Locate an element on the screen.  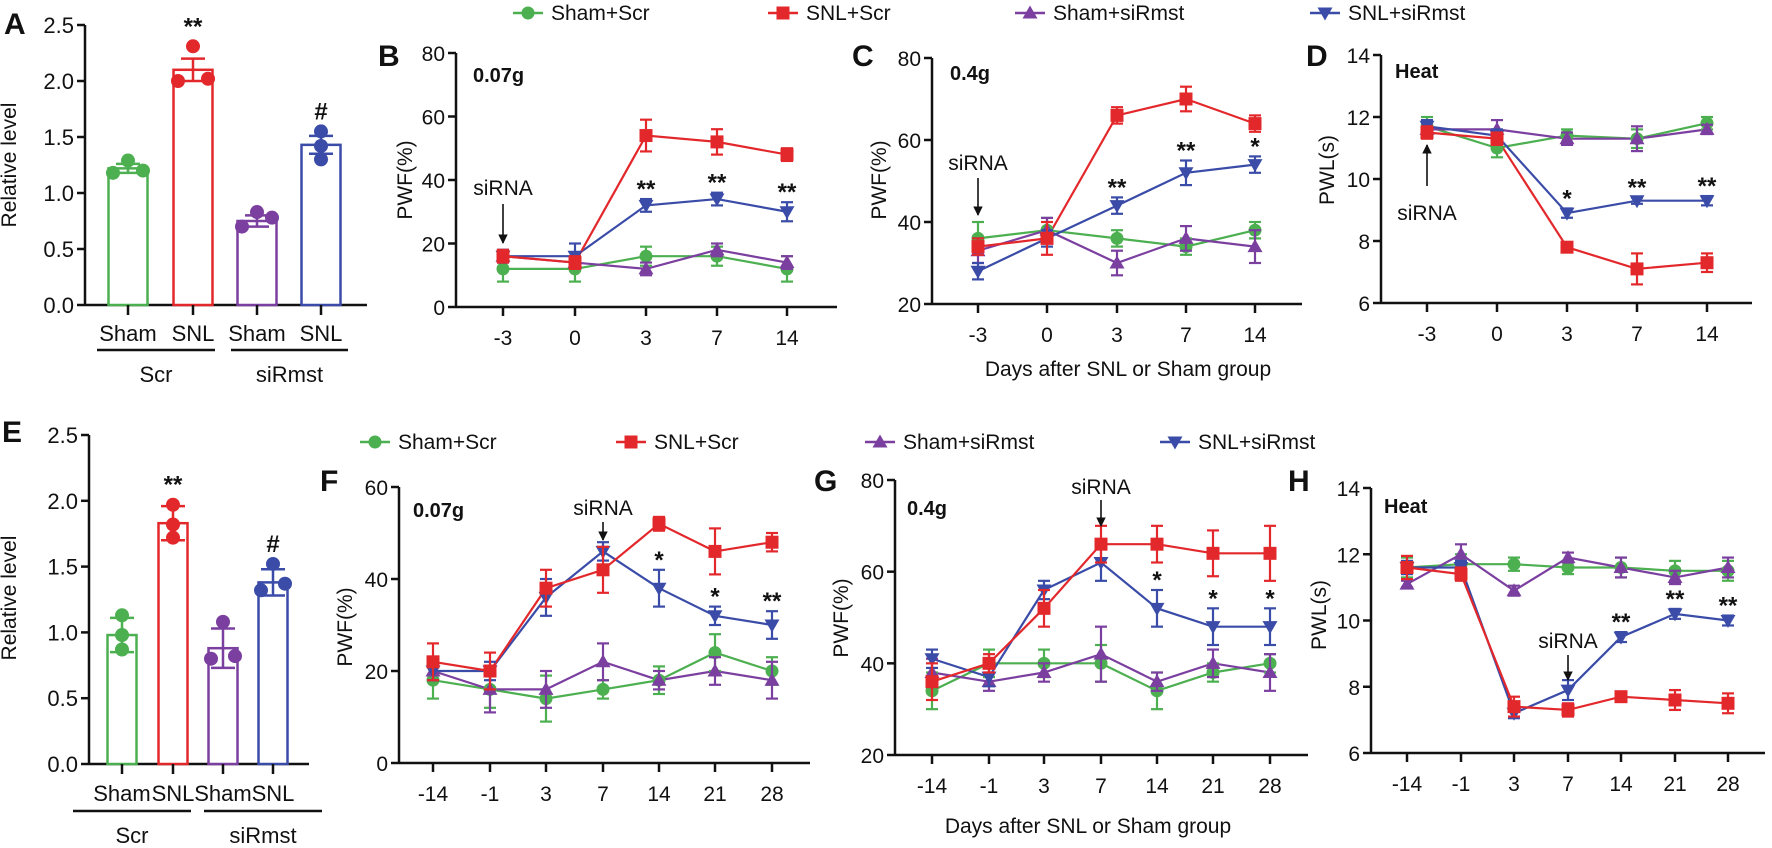
panel-subtitle: 0.4g is located at coordinates (927, 509).